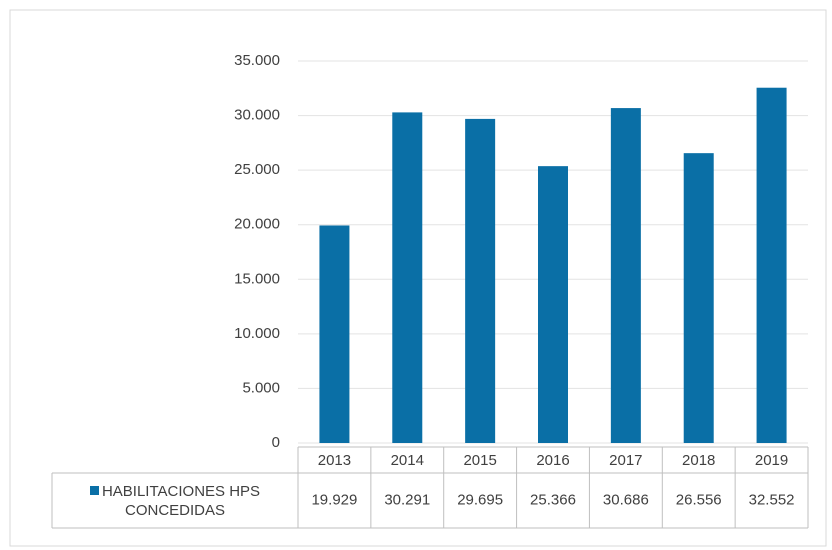 This screenshot has width=832, height=550. What do you see at coordinates (407, 460) in the screenshot?
I see `x-tick-label: 2014` at bounding box center [407, 460].